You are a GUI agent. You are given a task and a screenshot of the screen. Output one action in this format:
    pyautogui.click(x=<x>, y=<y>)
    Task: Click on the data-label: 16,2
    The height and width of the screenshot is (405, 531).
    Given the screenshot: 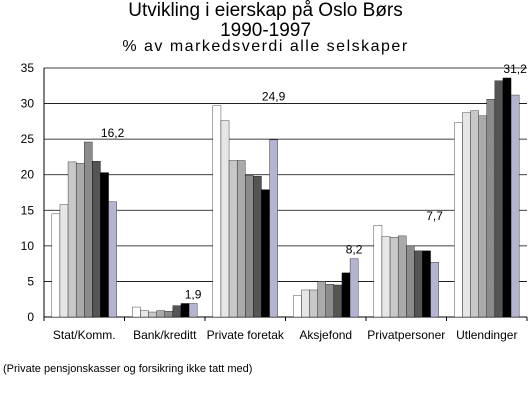 What is the action you would take?
    pyautogui.click(x=113, y=133)
    